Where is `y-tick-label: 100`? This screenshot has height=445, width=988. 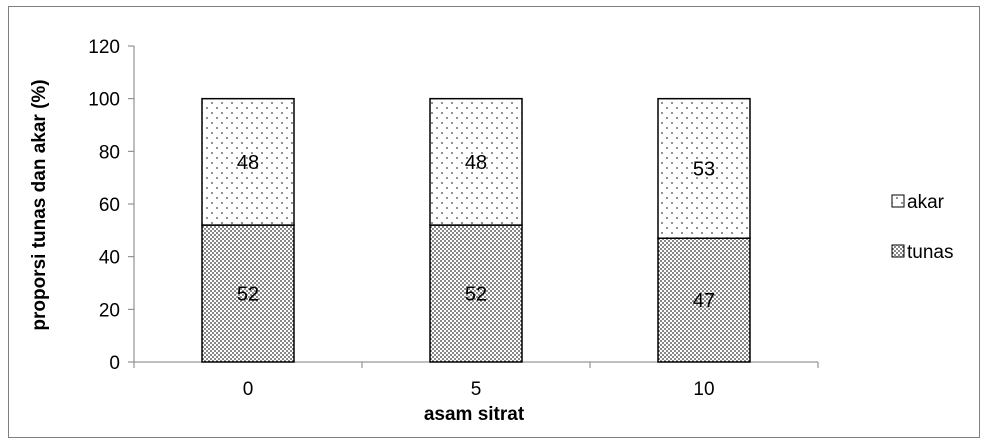 y-tick-label: 100 is located at coordinates (104, 100).